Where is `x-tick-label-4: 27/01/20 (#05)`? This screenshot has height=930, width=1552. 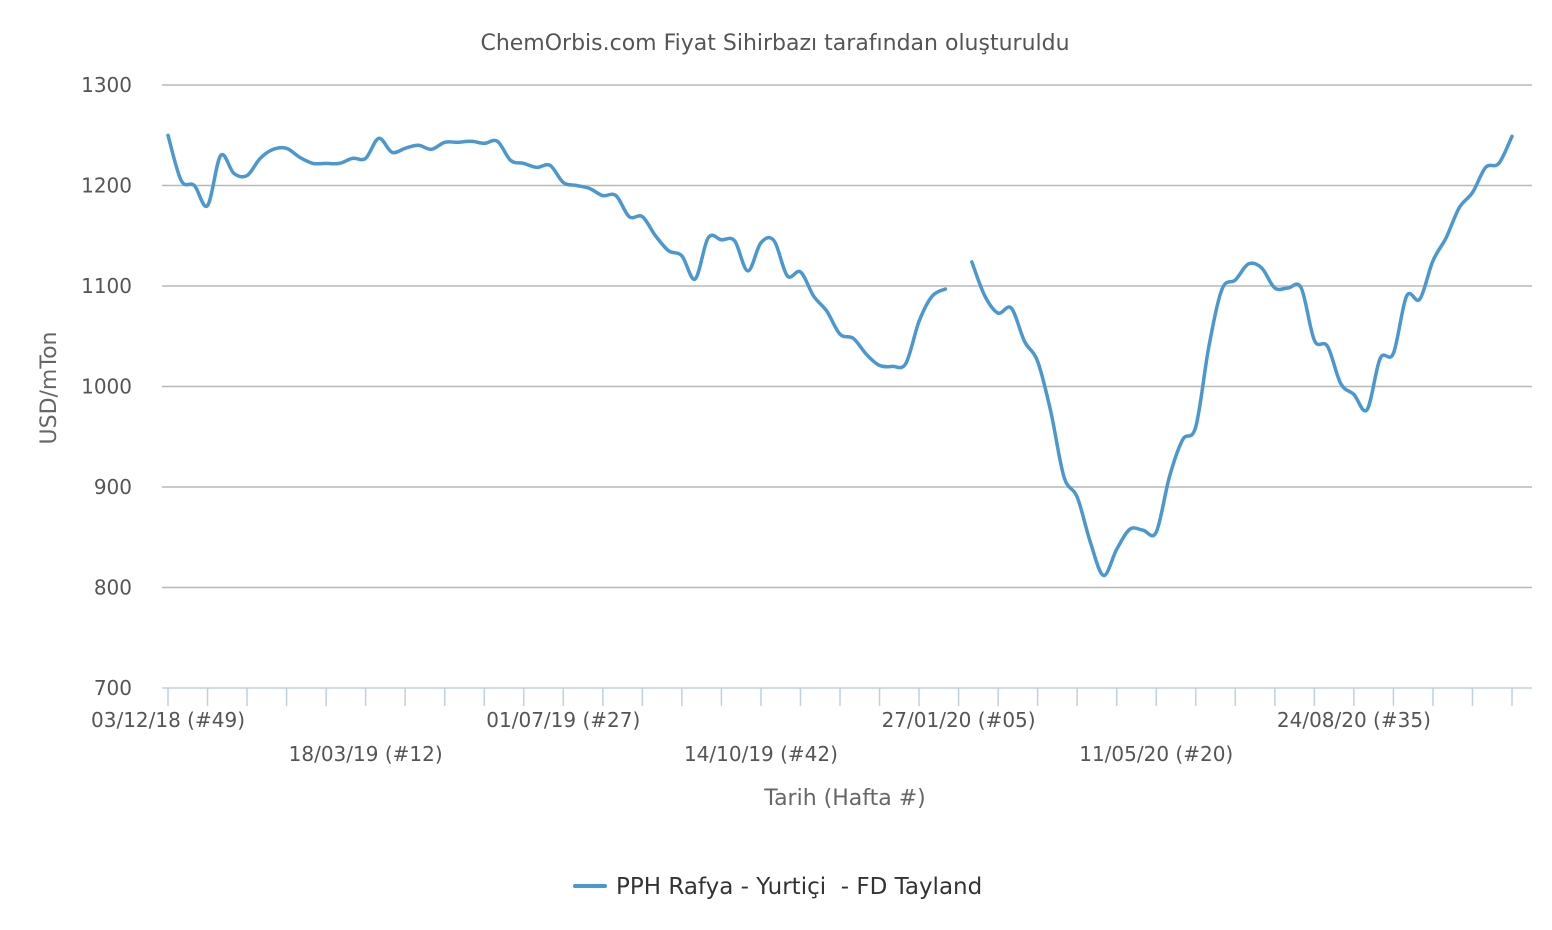 x-tick-label-4: 27/01/20 (#05) is located at coordinates (959, 720).